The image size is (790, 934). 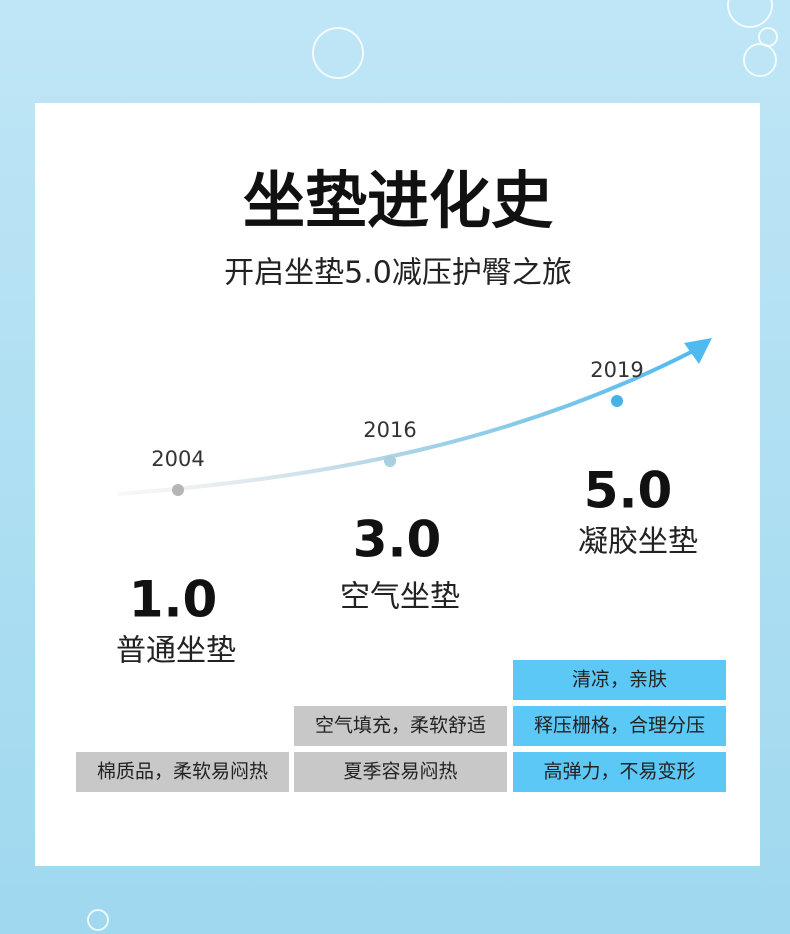 What do you see at coordinates (173, 600) in the screenshot?
I see `version: 1.0` at bounding box center [173, 600].